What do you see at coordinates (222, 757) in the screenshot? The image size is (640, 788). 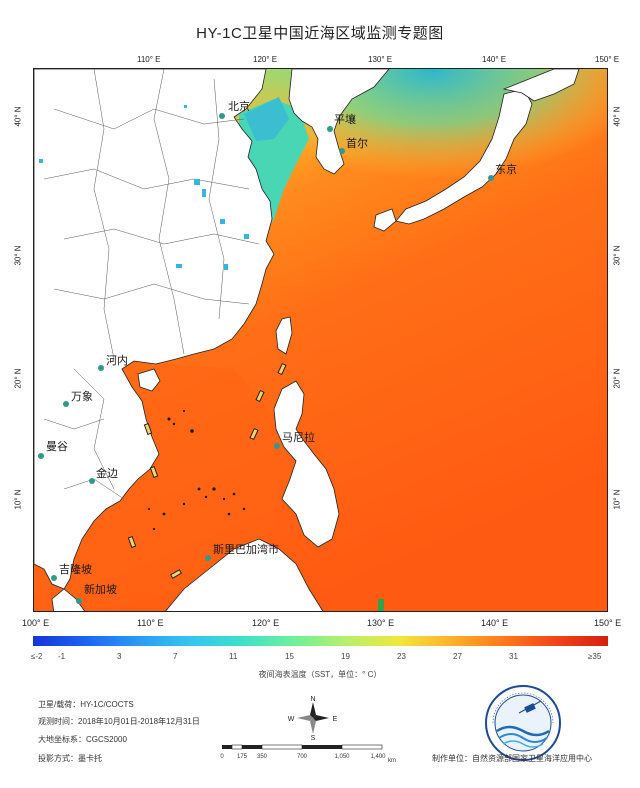 I see `scale-tick: 0` at bounding box center [222, 757].